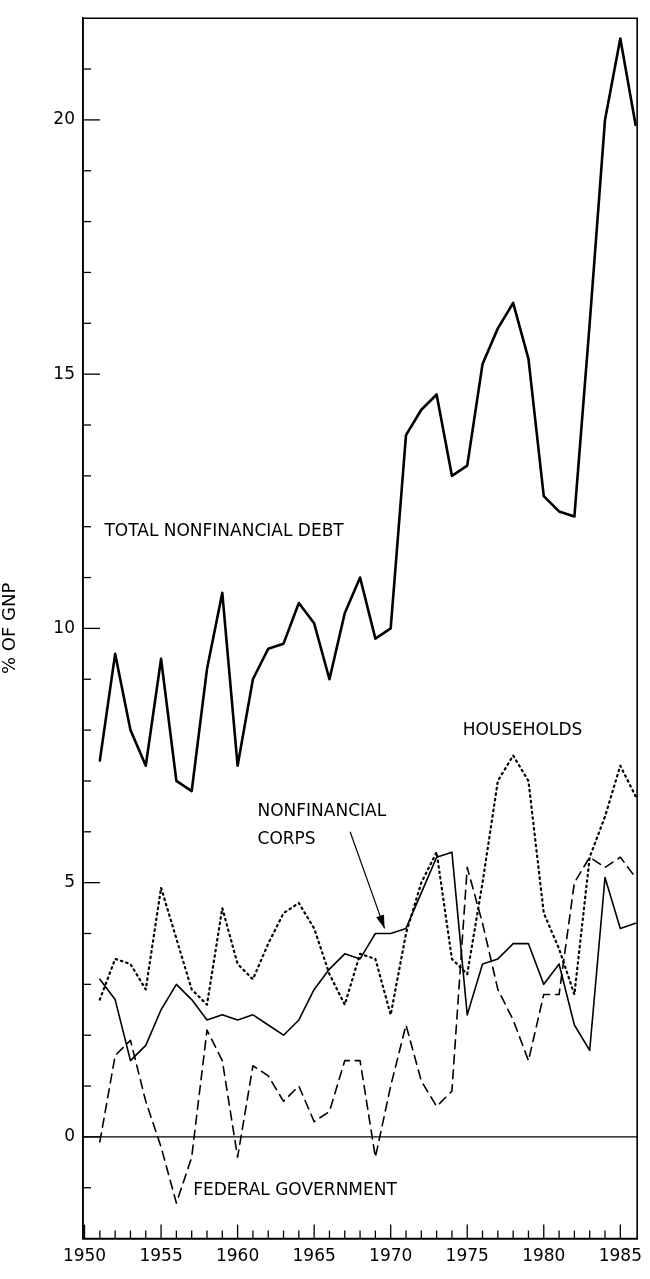 The height and width of the screenshot is (1279, 650). Describe the element at coordinates (10, 628) in the screenshot. I see `y-axis-title: % OF GNP` at that location.